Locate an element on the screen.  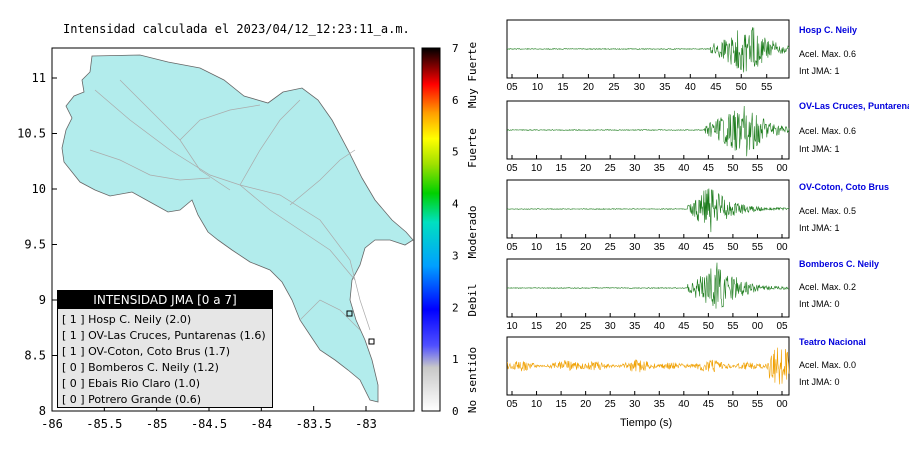
map-x-tick-label: -83.5 is located at coordinates (314, 424).